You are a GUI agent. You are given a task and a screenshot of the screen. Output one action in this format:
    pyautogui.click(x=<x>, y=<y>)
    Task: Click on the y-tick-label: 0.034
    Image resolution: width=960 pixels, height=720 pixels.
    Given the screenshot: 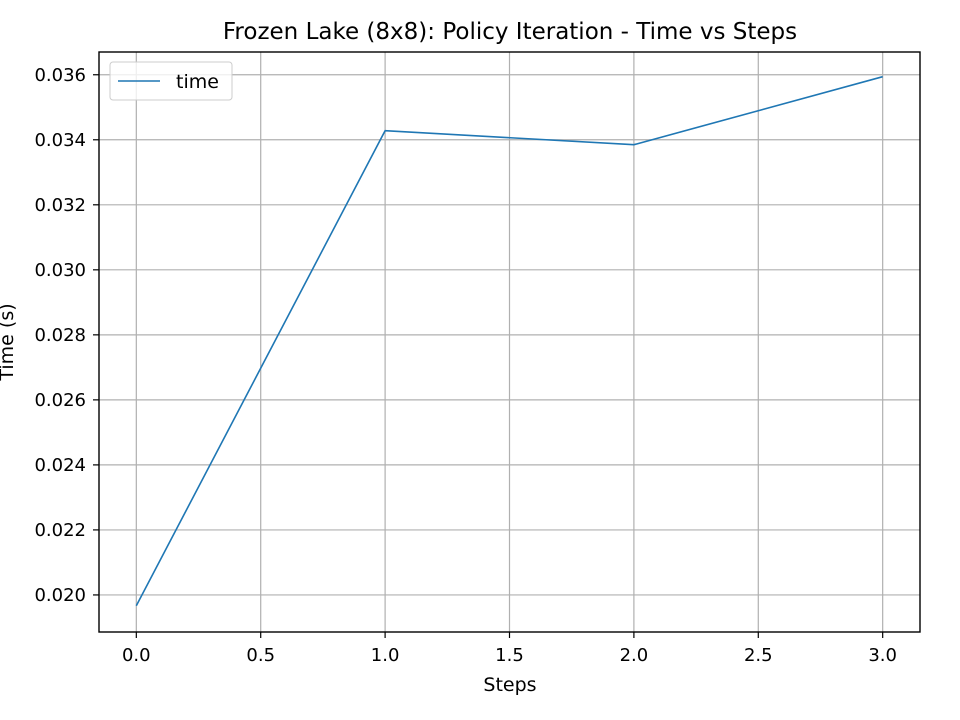 What is the action you would take?
    pyautogui.click(x=60, y=140)
    